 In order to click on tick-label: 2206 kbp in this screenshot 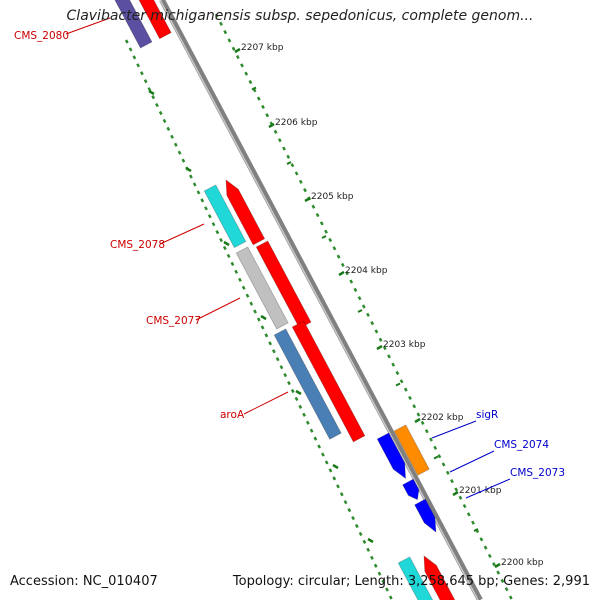, I will do `click(296, 123)`.